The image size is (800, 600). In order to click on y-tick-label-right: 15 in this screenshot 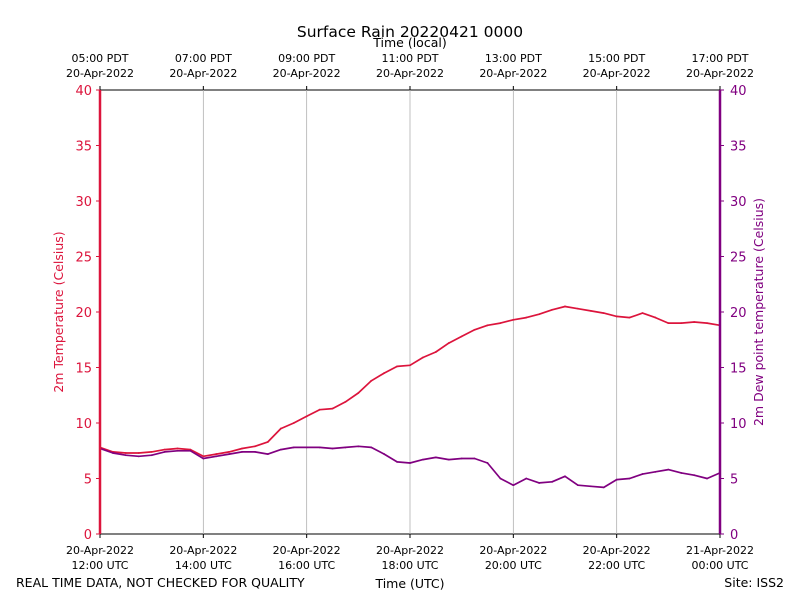, I will do `click(738, 369)`.